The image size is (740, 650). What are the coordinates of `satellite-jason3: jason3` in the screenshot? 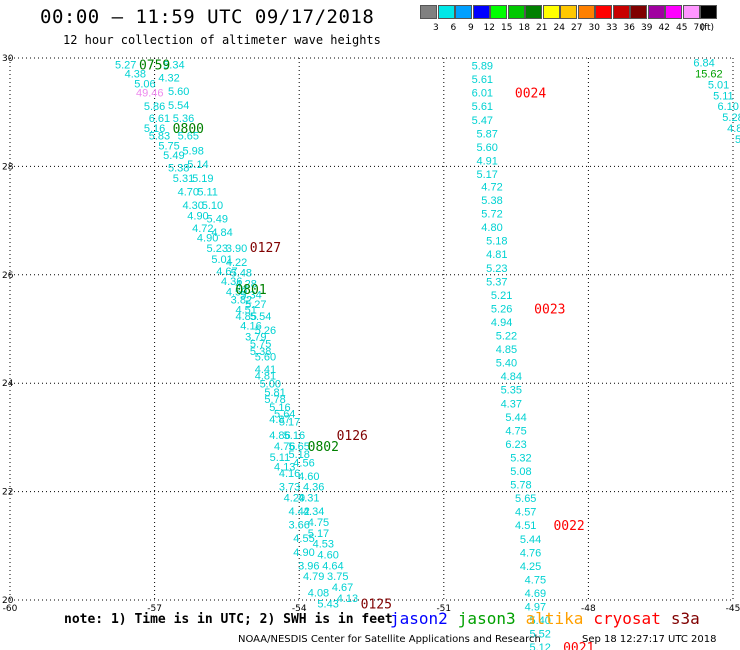 It's located at (486, 618).